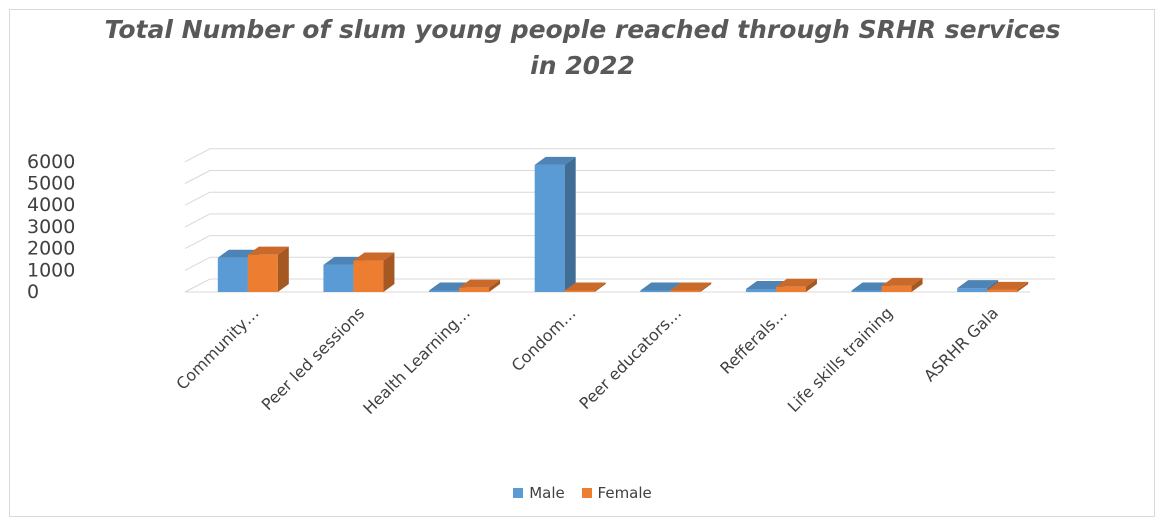 The height and width of the screenshot is (526, 1165). What do you see at coordinates (51, 227) in the screenshot?
I see `y-tick-label: 3000` at bounding box center [51, 227].